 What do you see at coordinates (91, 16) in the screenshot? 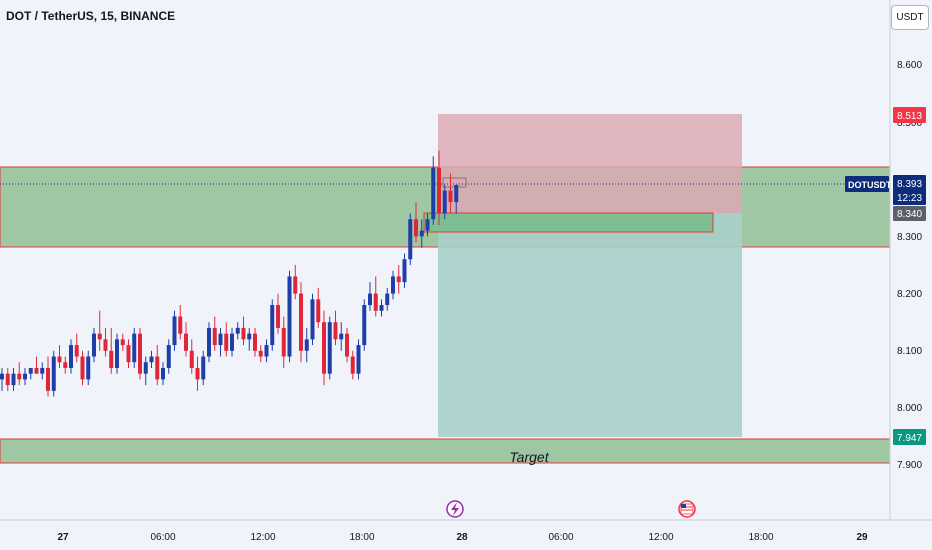
I see `chart-title: DOT / TetherUS, 15, BINANCE` at bounding box center [91, 16].